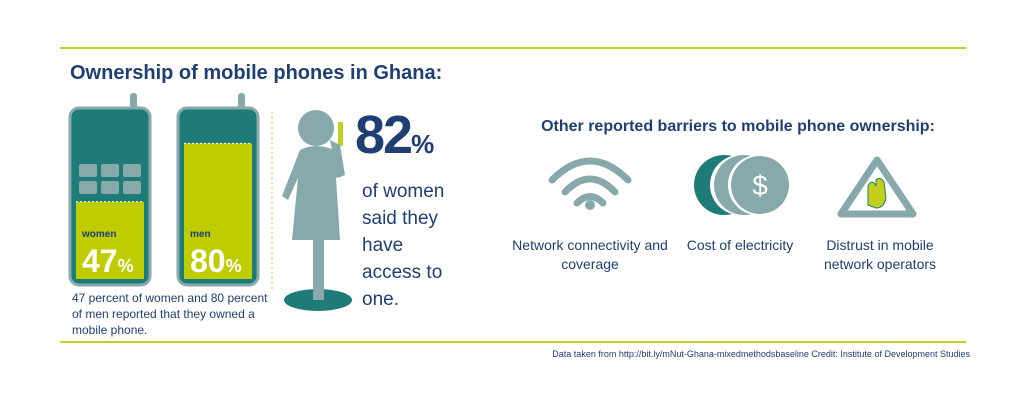 The height and width of the screenshot is (400, 1024). I want to click on coin-symbol: $, so click(760, 185).